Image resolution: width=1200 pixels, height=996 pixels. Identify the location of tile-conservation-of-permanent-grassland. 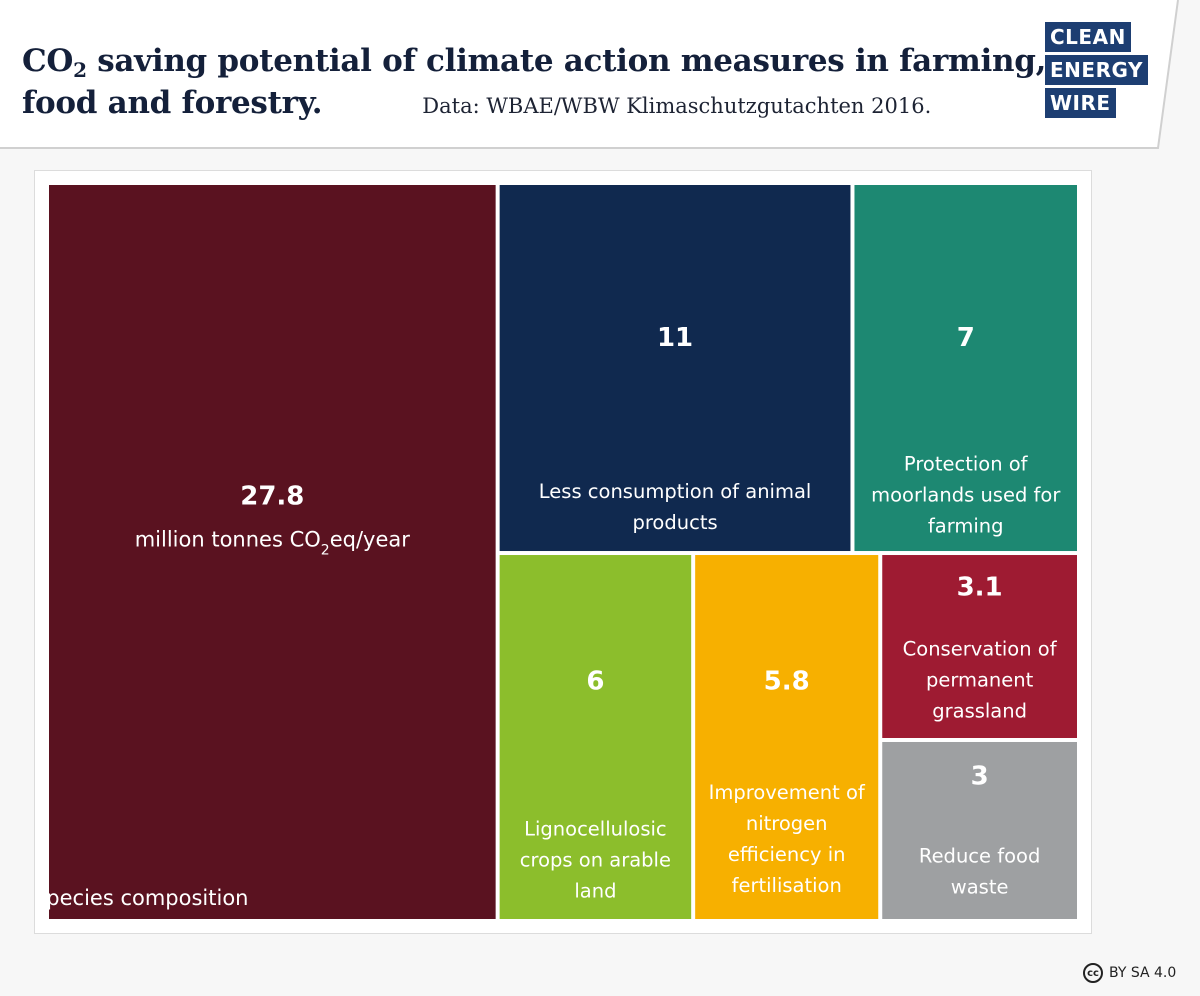
(979, 646).